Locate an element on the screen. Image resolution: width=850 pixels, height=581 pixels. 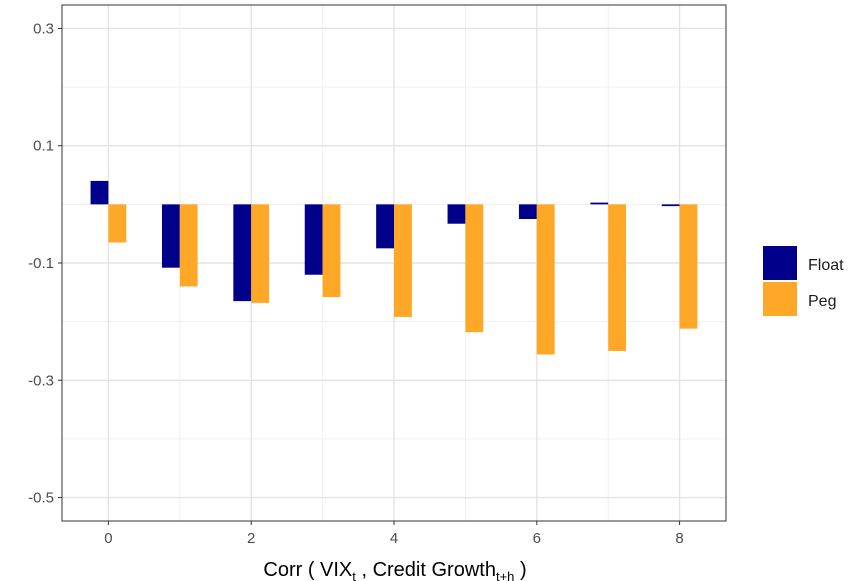
y-tick-label: -0.3 is located at coordinates (41, 380).